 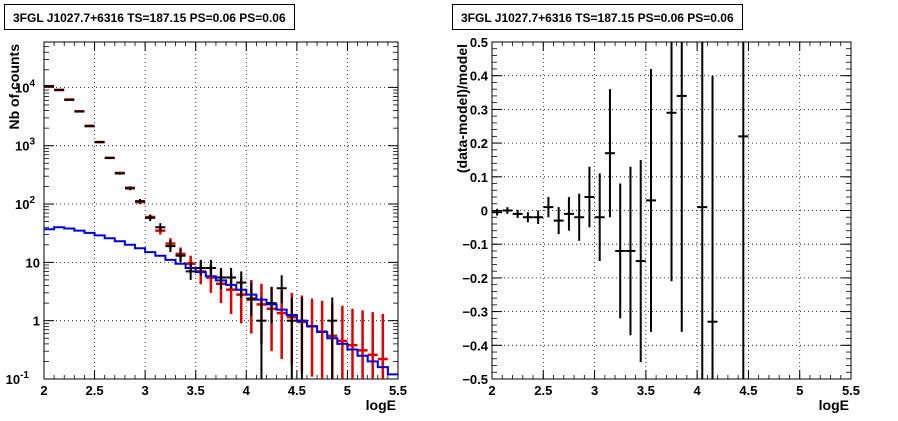 What do you see at coordinates (475, 345) in the screenshot?
I see `y-tick-label: −0.4` at bounding box center [475, 345].